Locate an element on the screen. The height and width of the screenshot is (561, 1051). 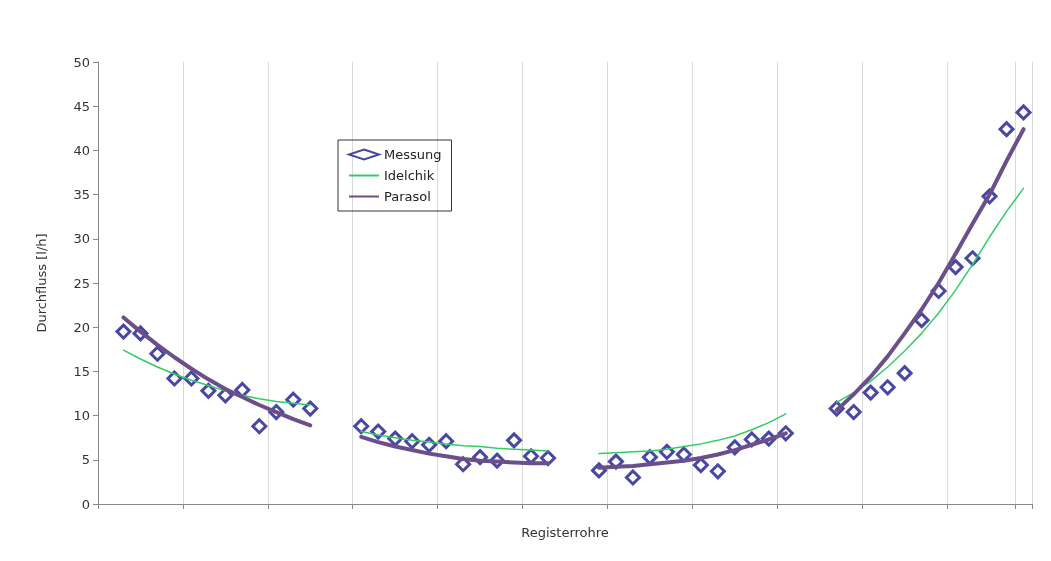
y-tick-label: 40 is located at coordinates (81, 150).